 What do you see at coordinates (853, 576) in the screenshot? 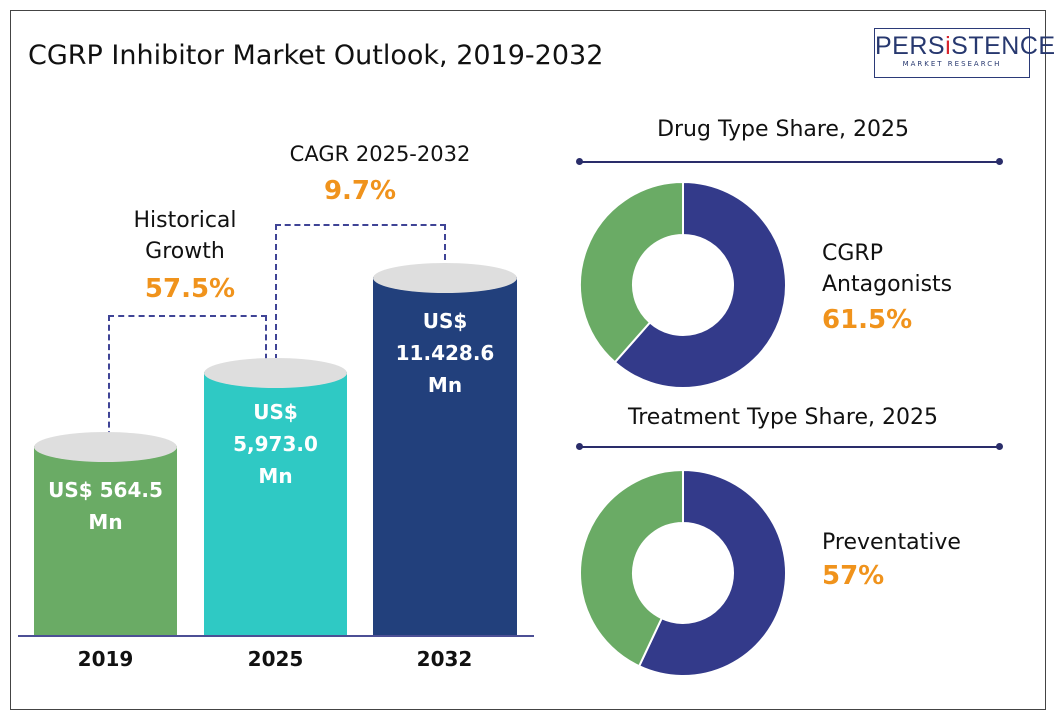
I see `treatment-type-value: 57%` at bounding box center [853, 576].